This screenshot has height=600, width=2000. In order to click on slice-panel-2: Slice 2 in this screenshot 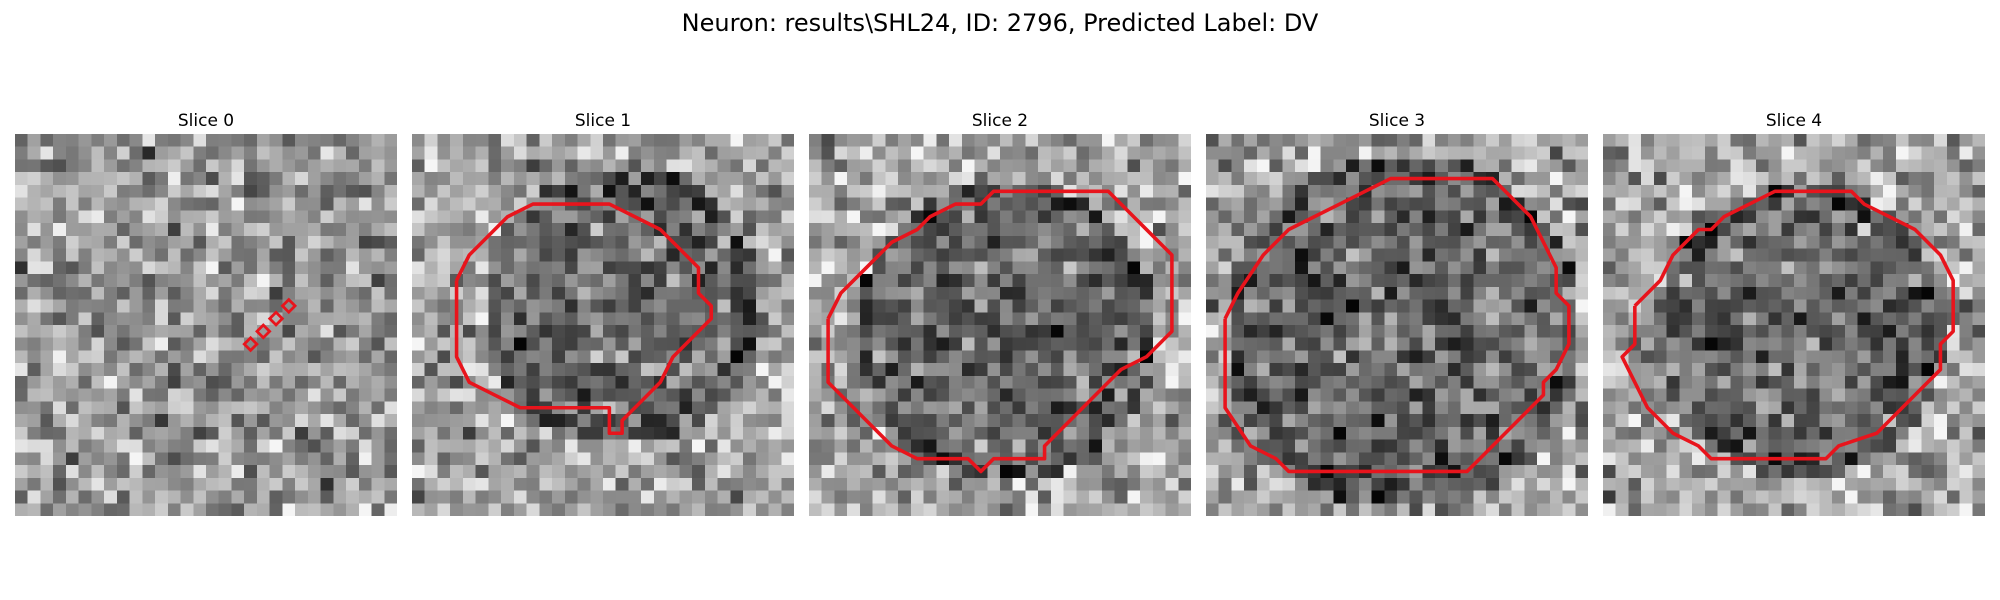, I will do `click(1000, 313)`.